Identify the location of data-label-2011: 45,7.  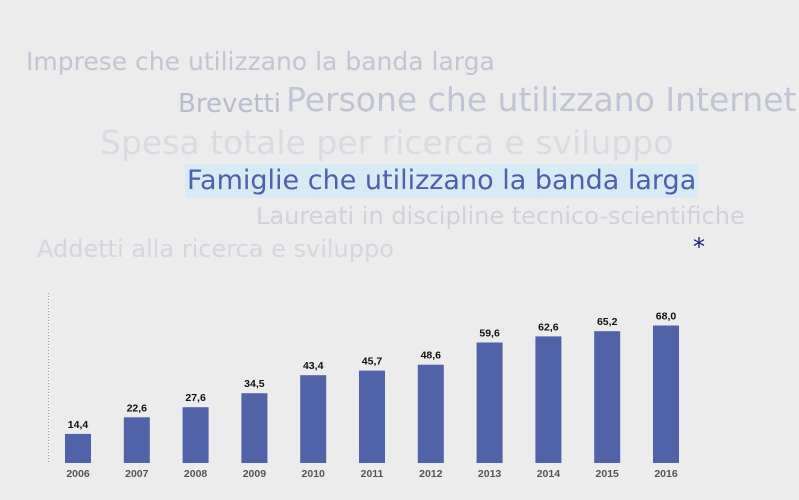
(372, 362).